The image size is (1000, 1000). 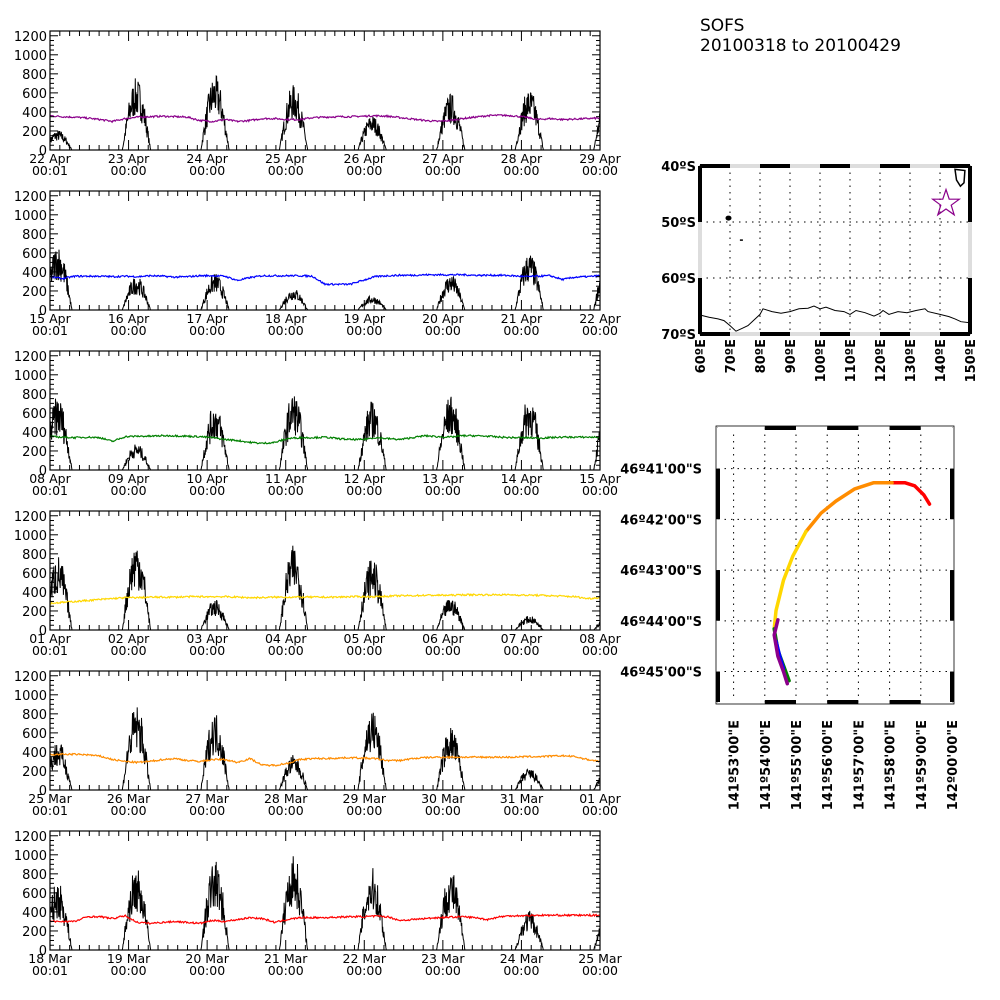 I want to click on track-lon-label: 141º54'00"E, so click(x=766, y=765).